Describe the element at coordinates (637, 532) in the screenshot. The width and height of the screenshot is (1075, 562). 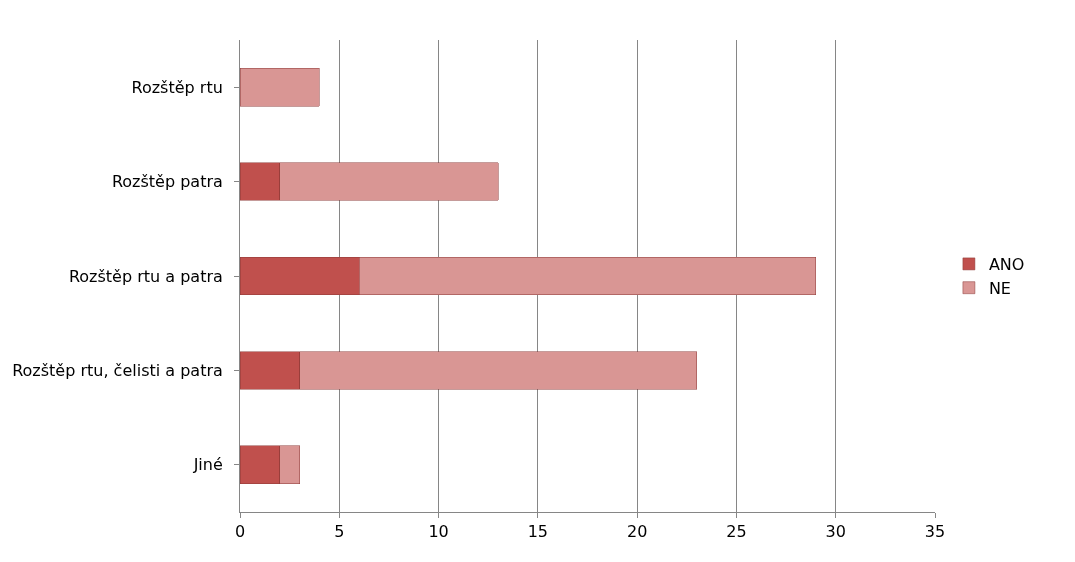
I see `x-tick-label: 20` at that location.